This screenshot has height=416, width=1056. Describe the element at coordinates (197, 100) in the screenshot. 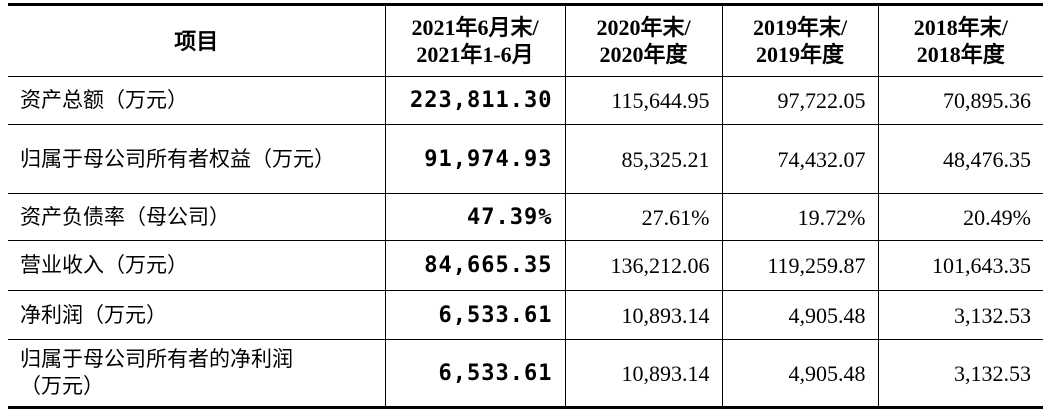

I see `row-label: 资产总额（万元）` at that location.